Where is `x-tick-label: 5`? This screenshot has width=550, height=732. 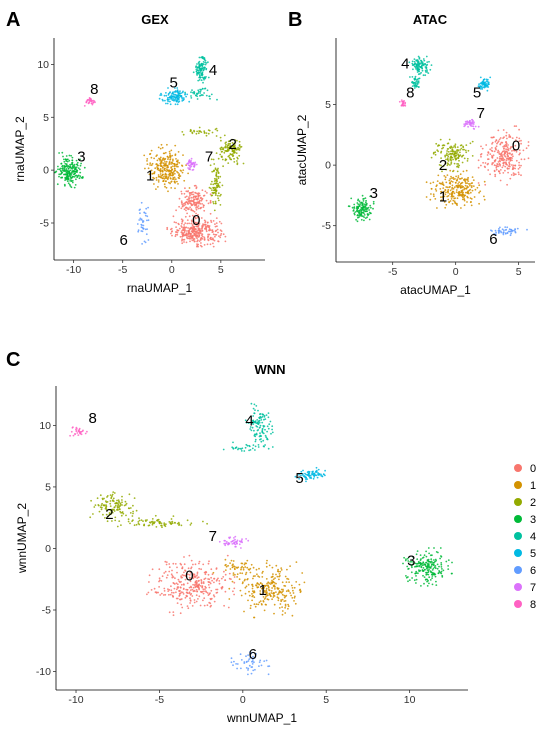
x-tick-label: 5 is located at coordinates (326, 700).